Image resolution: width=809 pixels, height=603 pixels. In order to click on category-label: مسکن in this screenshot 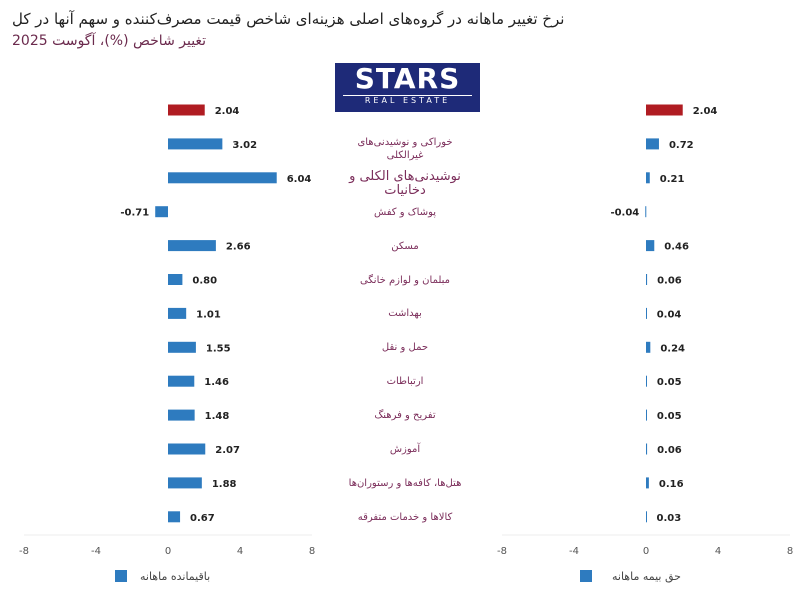, I will do `click(405, 246)`.